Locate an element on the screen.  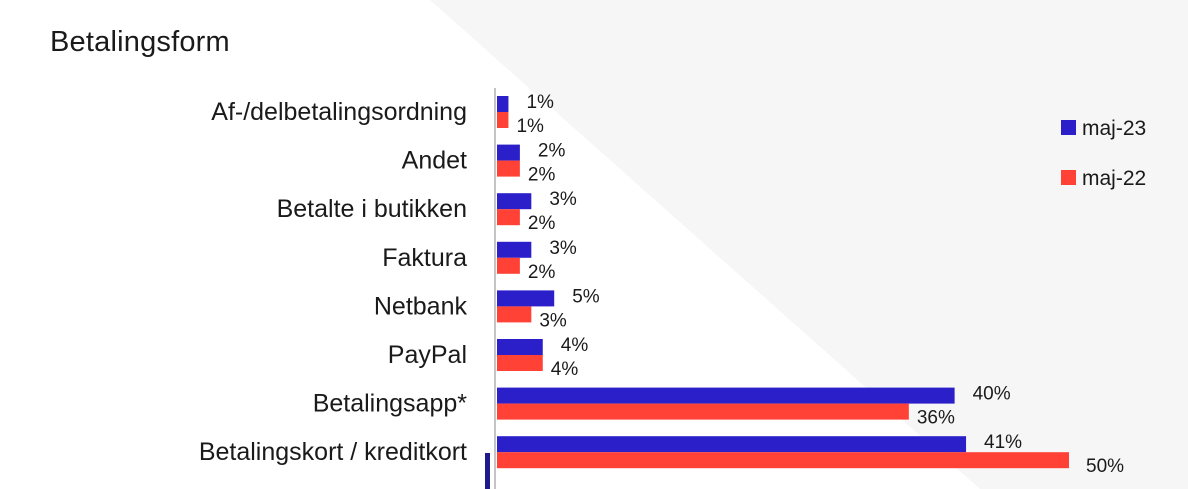
data-label: 5% is located at coordinates (586, 296).